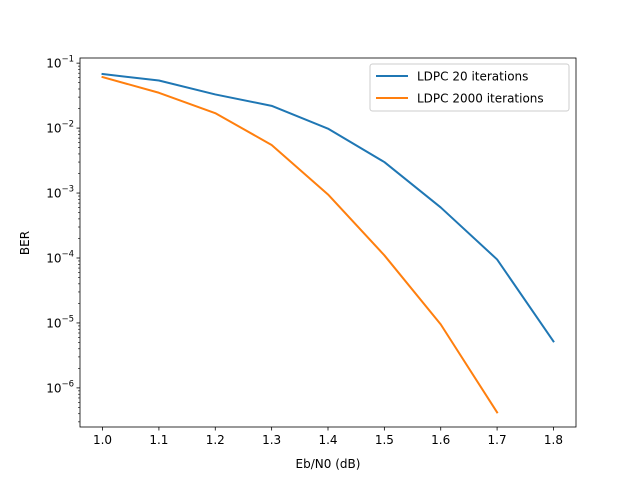 The image size is (640, 480). Describe the element at coordinates (215, 440) in the screenshot. I see `x-tick-label: 1.2` at that location.